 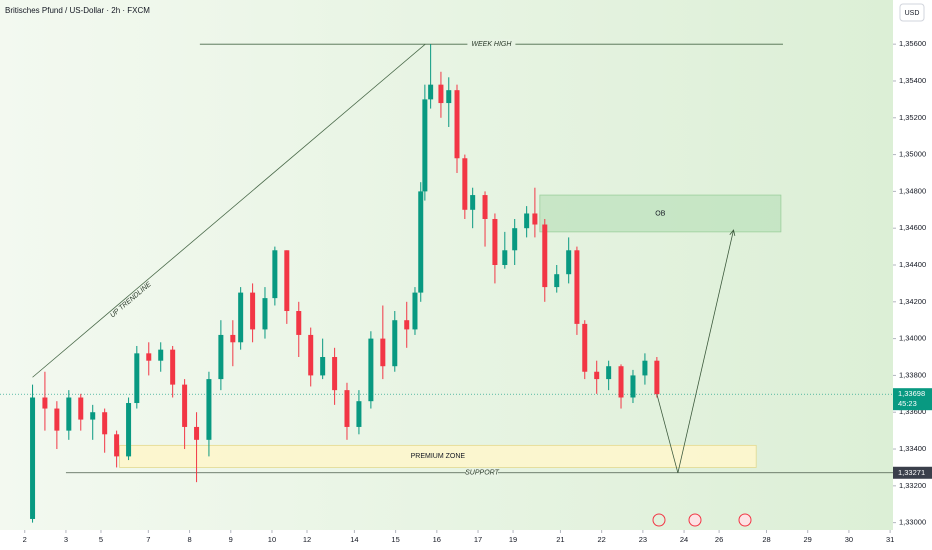 What do you see at coordinates (890, 539) in the screenshot?
I see `x-tick-label: 31` at bounding box center [890, 539].